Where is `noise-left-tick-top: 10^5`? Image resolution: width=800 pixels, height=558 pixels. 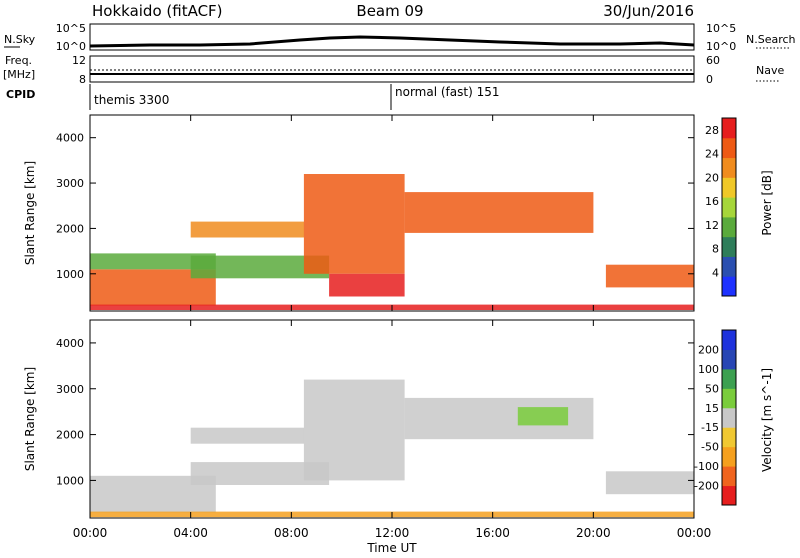
noise-left-tick-top: 10^5 is located at coordinates (71, 28).